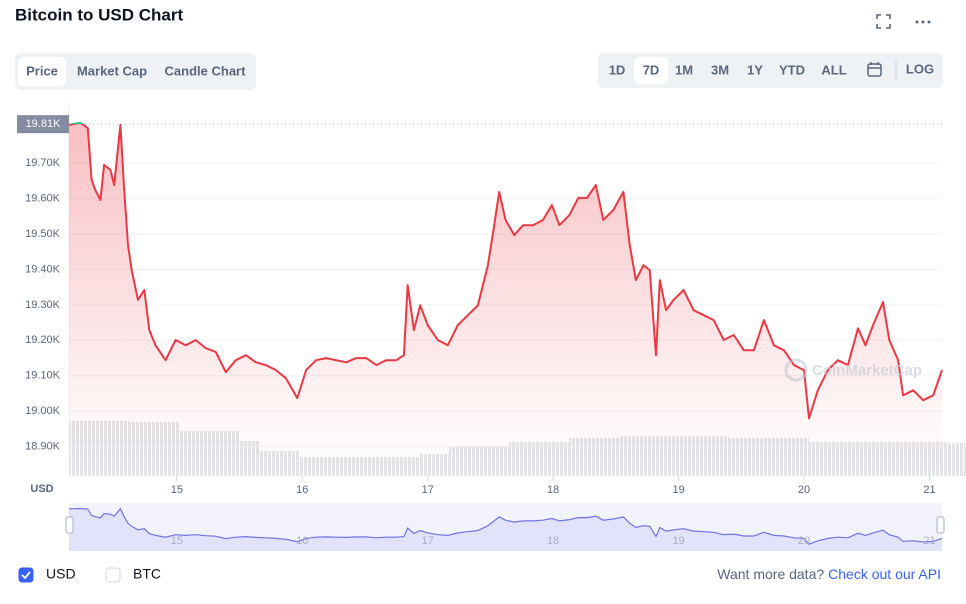 Image resolution: width=966 pixels, height=604 pixels. Describe the element at coordinates (770, 70) in the screenshot. I see `range-tabs` at that location.